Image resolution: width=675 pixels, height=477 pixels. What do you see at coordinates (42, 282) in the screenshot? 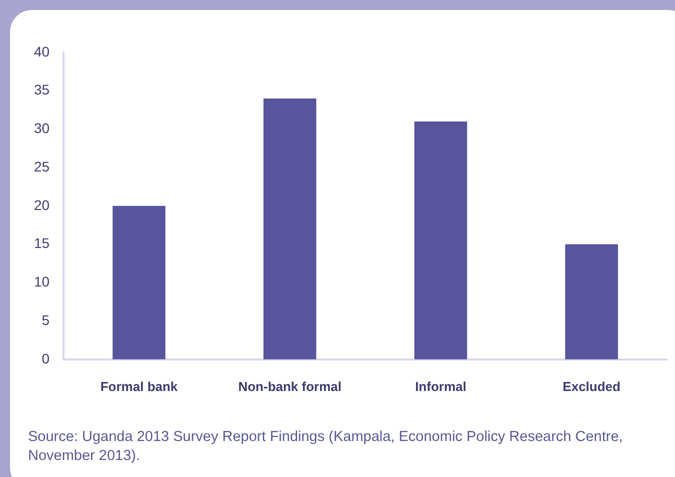
I see `y-tick-label: 10` at bounding box center [42, 282].